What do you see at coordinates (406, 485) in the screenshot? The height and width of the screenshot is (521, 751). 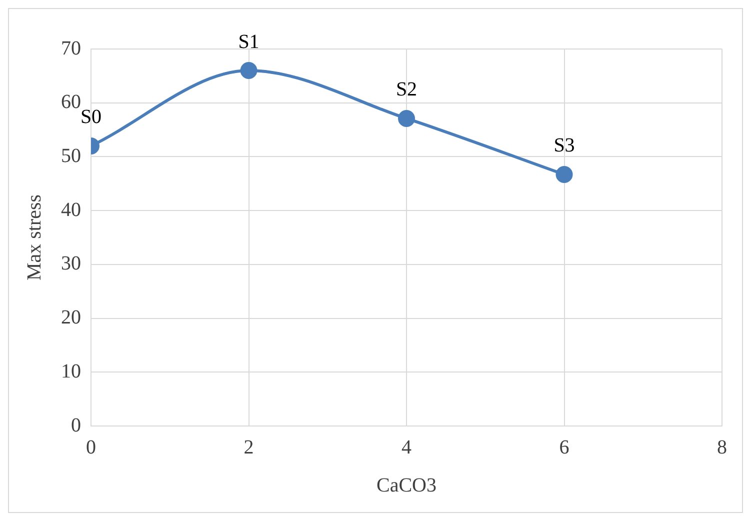 I see `x-axis-title: CaCO3` at bounding box center [406, 485].